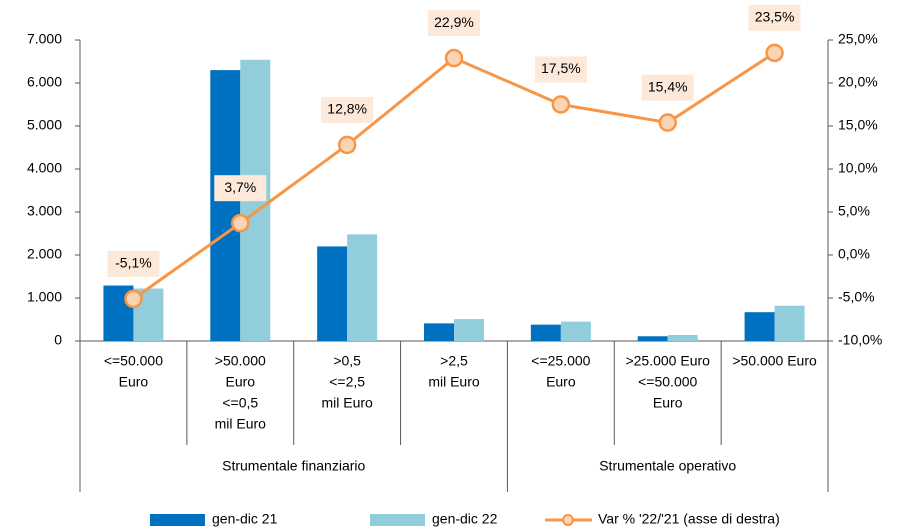 The image size is (912, 531). I want to click on x-tick-label: >25.000 Euro, so click(667, 361).